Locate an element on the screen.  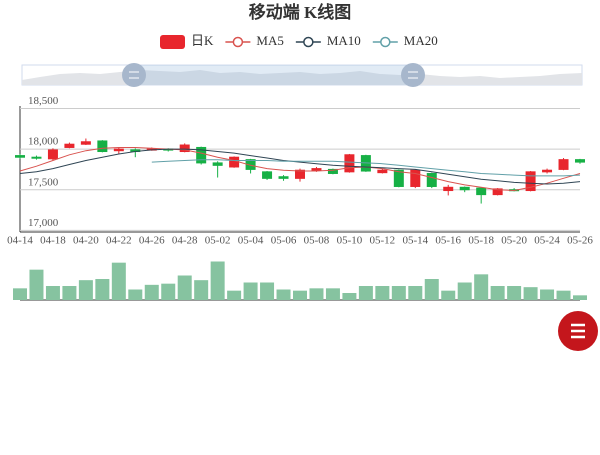
x-tick-label: 05-04 is located at coordinates (251, 241).